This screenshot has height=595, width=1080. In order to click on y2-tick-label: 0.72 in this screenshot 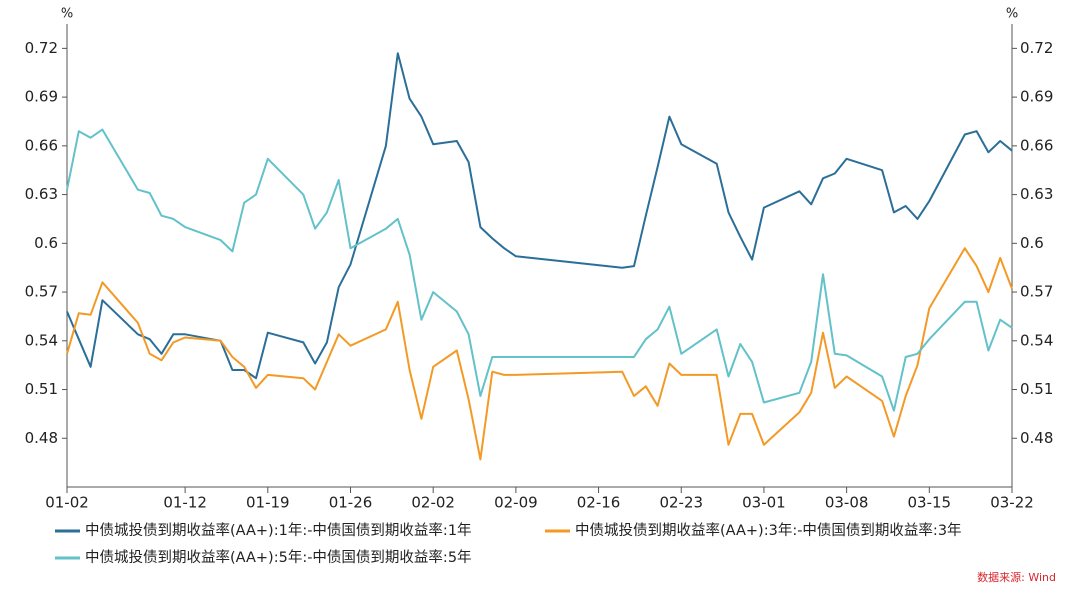, I will do `click(1036, 48)`.